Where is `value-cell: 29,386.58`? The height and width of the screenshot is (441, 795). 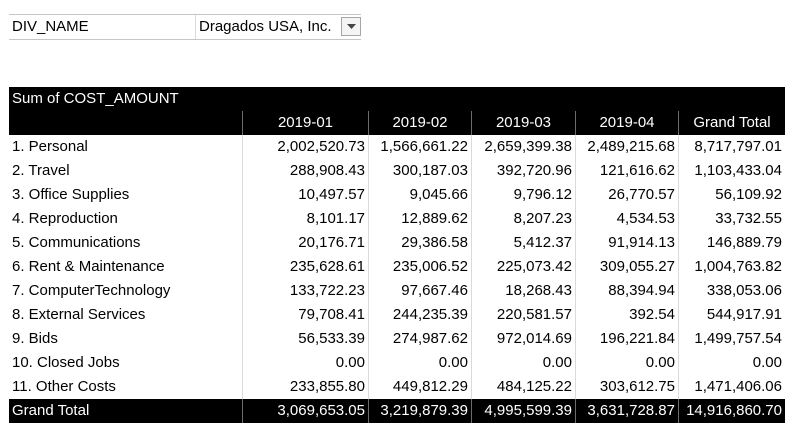 value-cell: 29,386.58 is located at coordinates (420, 243).